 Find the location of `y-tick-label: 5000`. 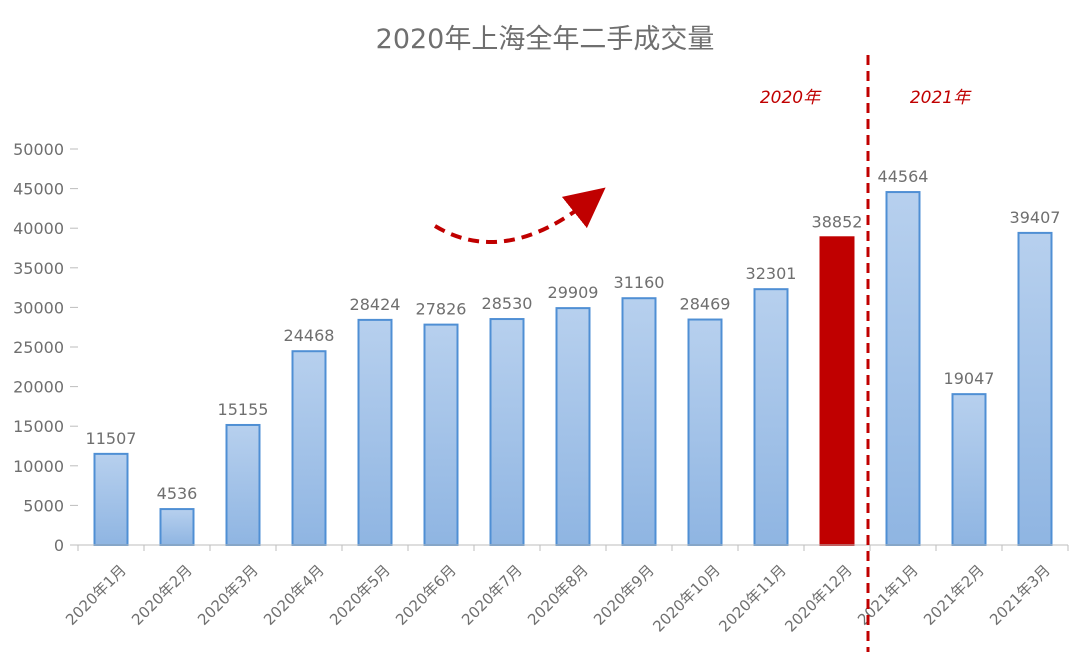

y-tick-label: 5000 is located at coordinates (43, 505).